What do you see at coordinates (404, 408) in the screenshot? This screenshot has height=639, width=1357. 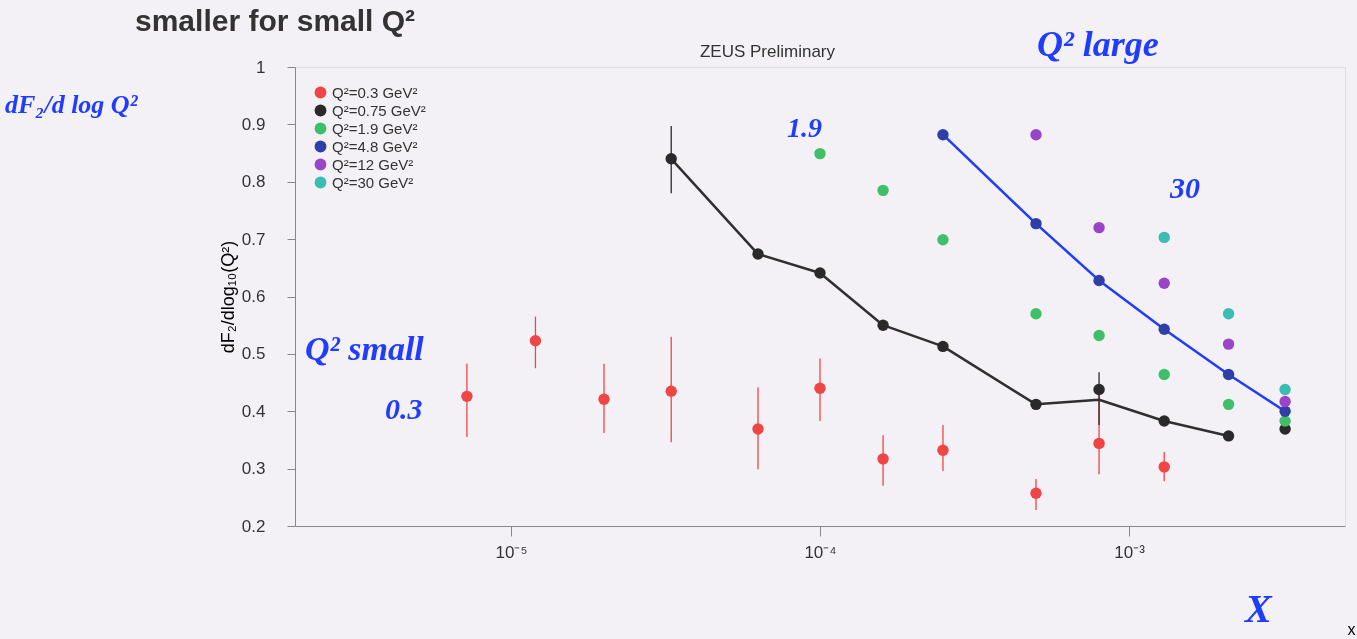 I see `annotation: 0.3` at bounding box center [404, 408].